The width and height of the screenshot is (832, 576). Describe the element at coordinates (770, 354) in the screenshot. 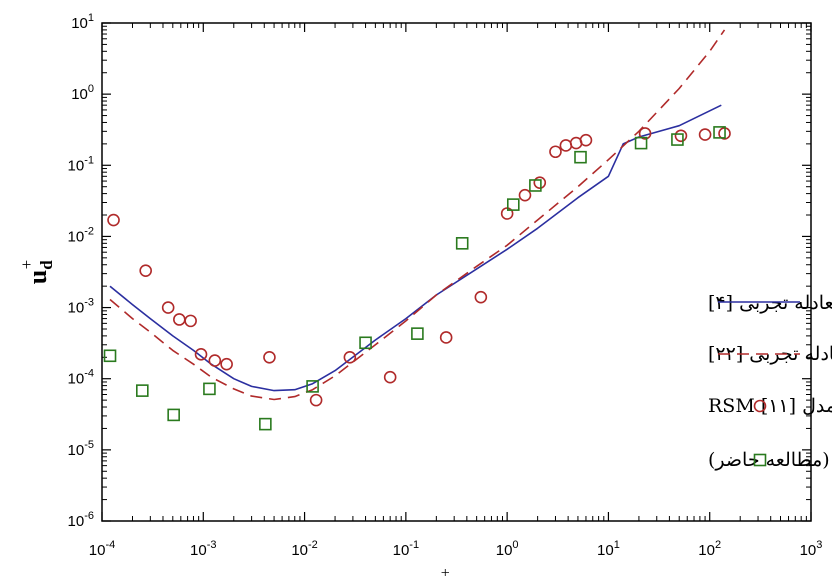

I see `legend-label-empirical-22: معادله تجربی [۲۲]` at that location.